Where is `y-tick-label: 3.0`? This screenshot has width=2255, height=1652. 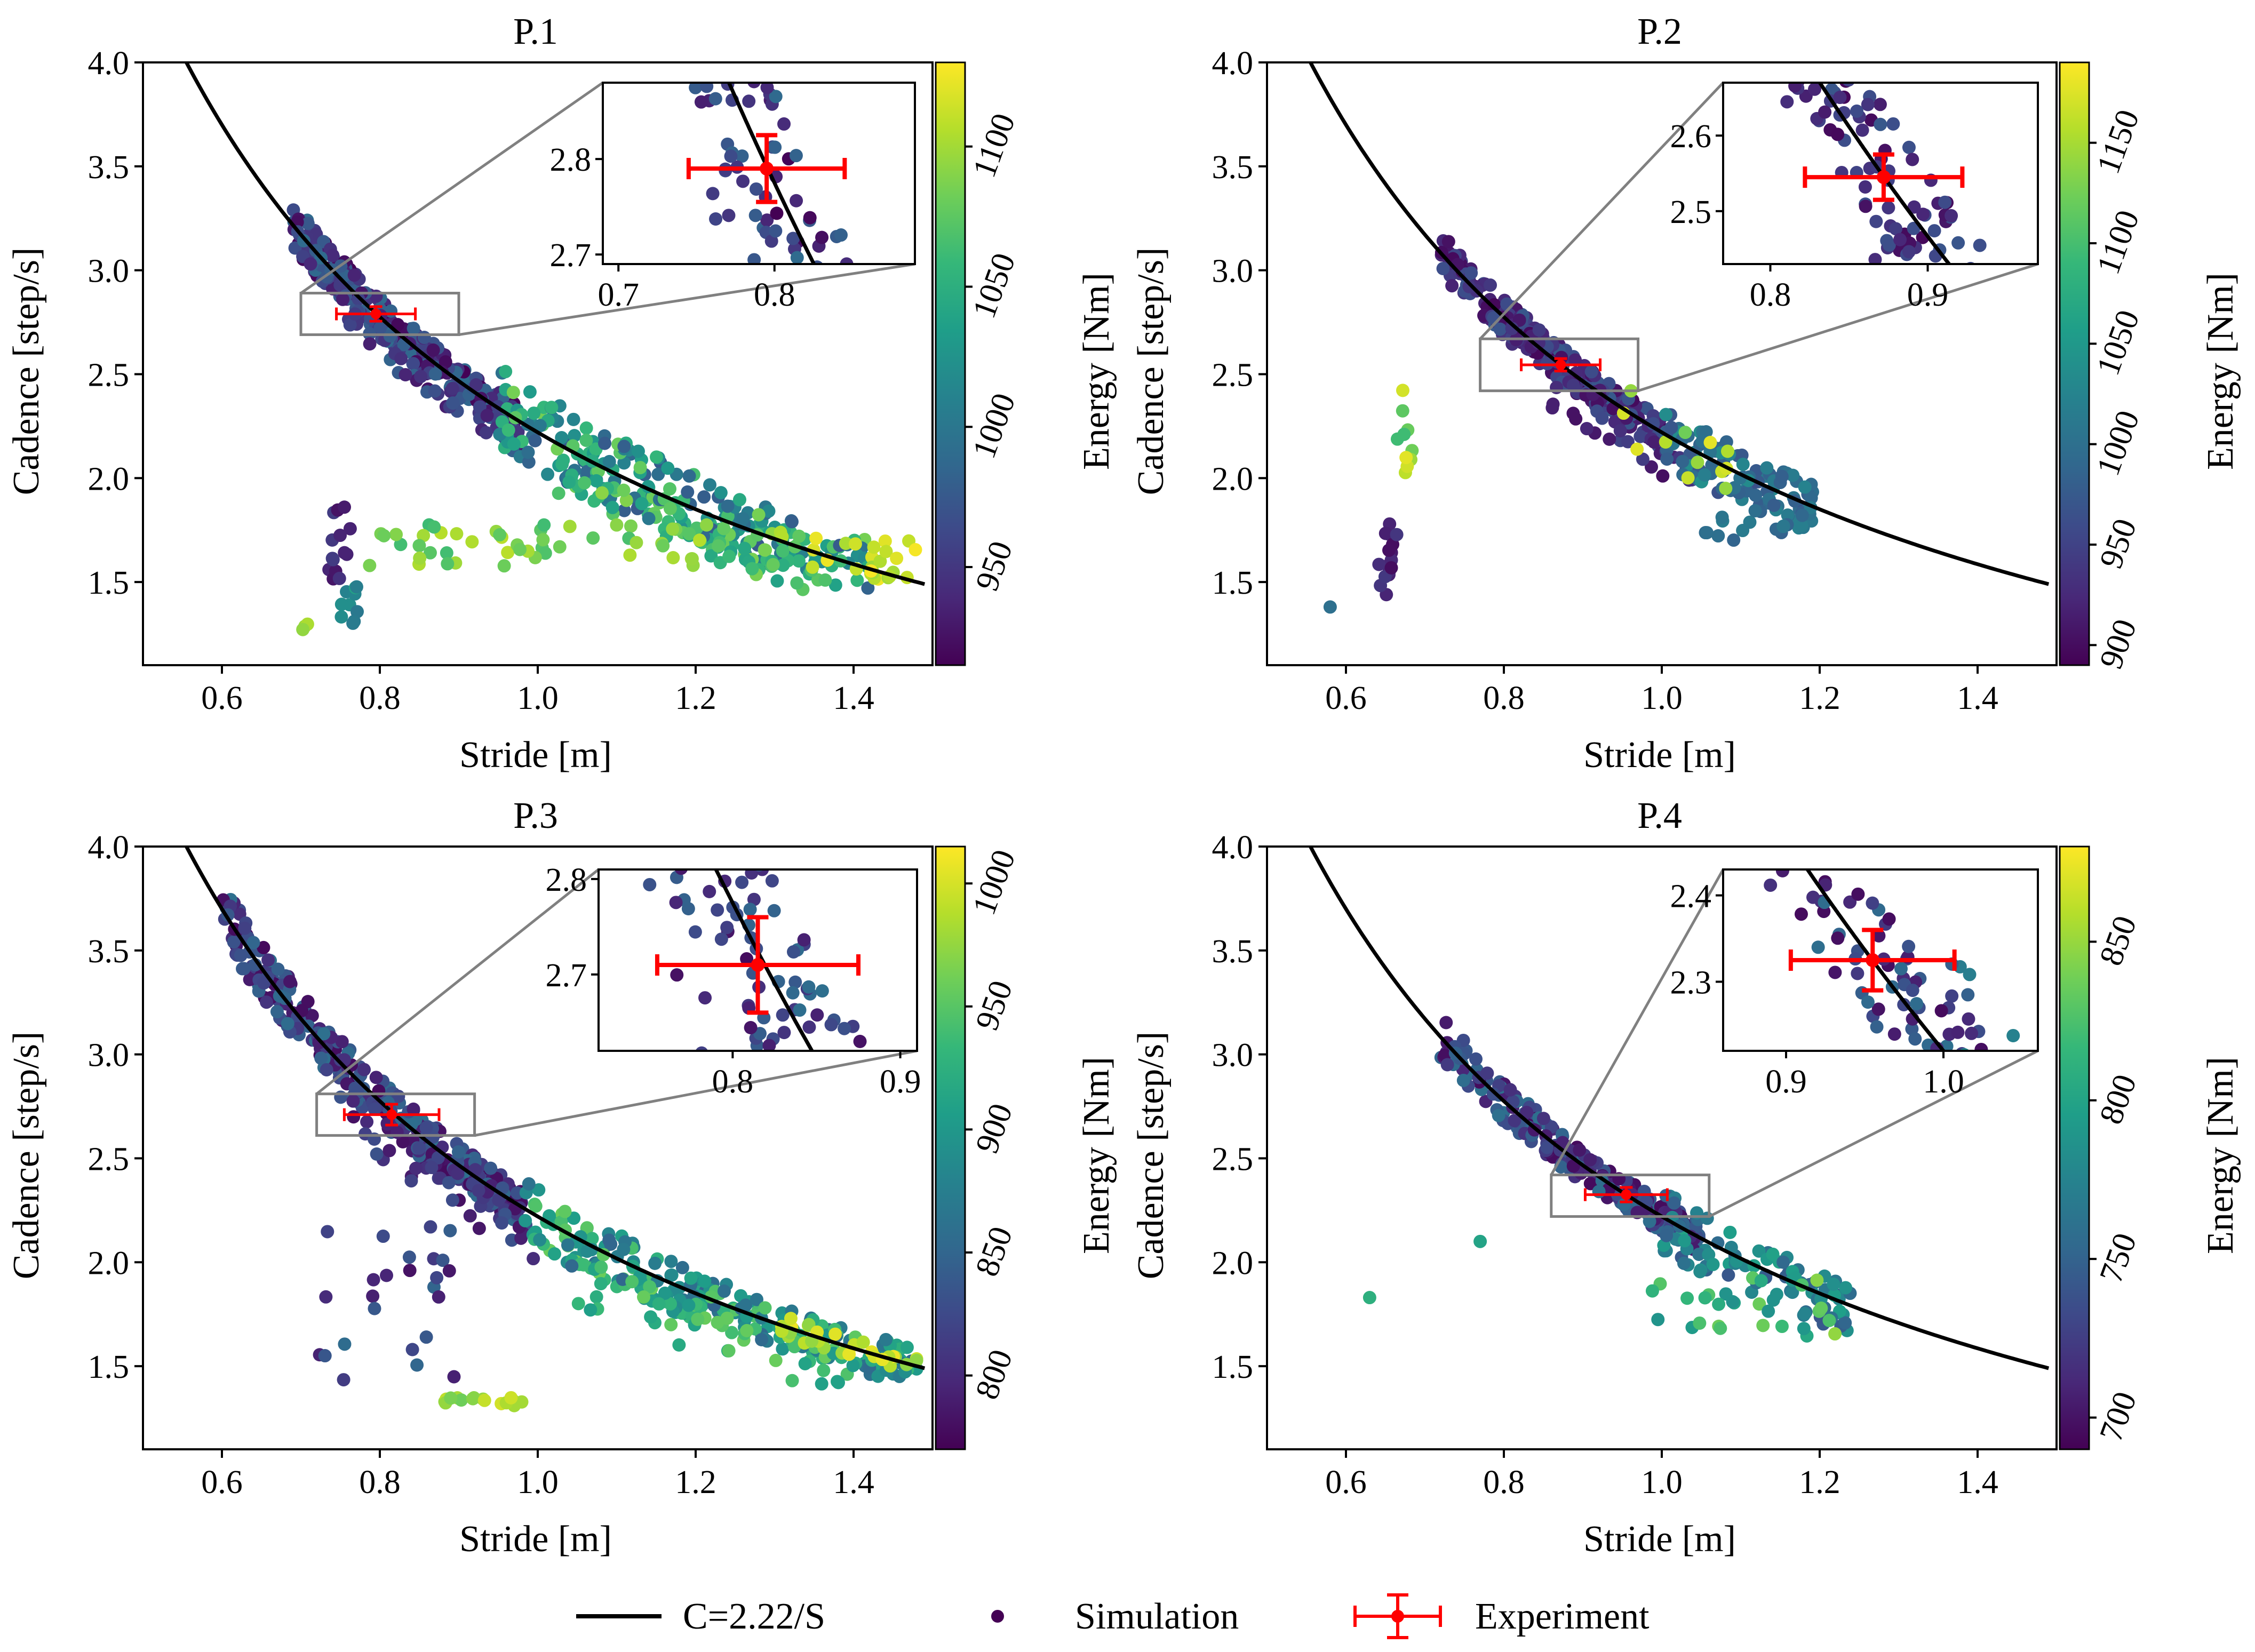
y-tick-label: 3.0 is located at coordinates (109, 1056).